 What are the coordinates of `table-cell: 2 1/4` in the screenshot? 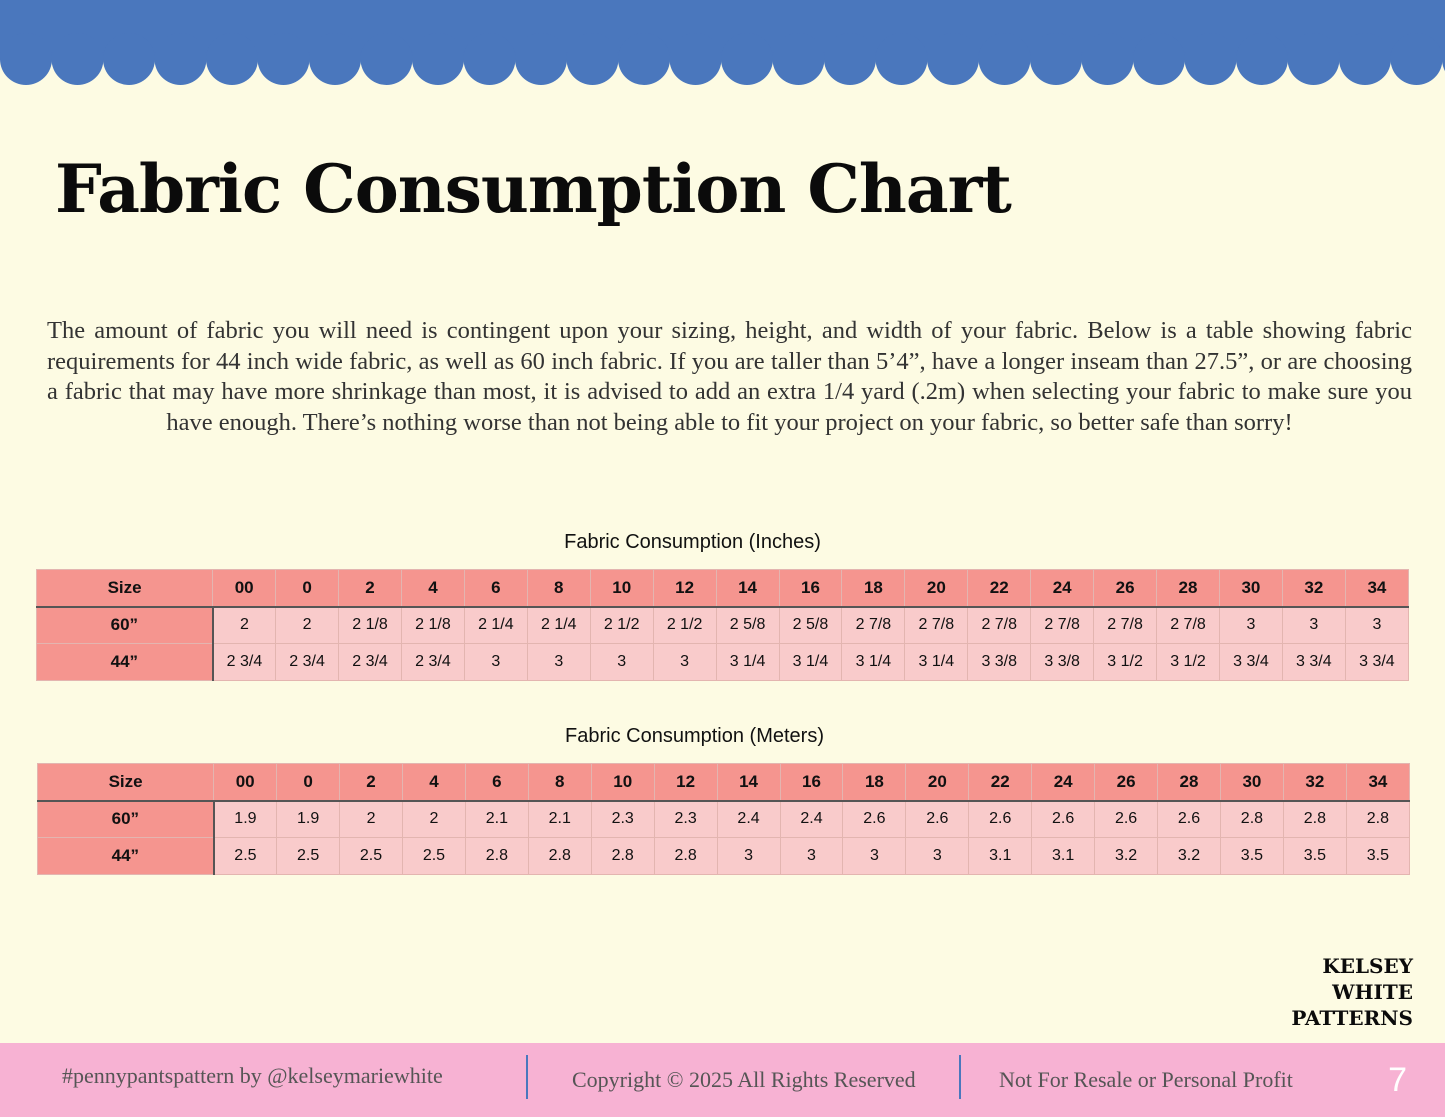 It's located at (558, 625).